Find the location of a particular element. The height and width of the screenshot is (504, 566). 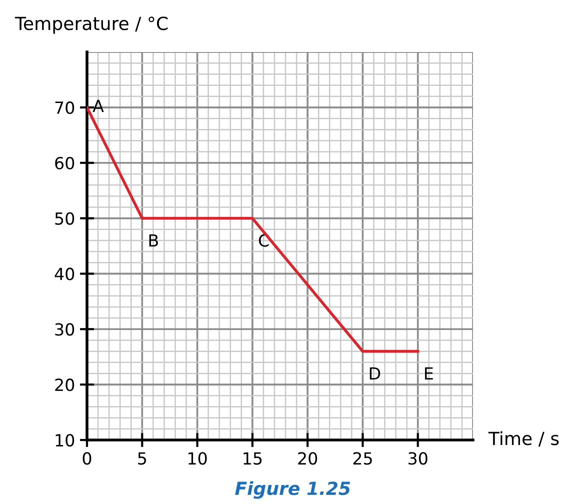

y-tick-label: 20 is located at coordinates (64, 385).